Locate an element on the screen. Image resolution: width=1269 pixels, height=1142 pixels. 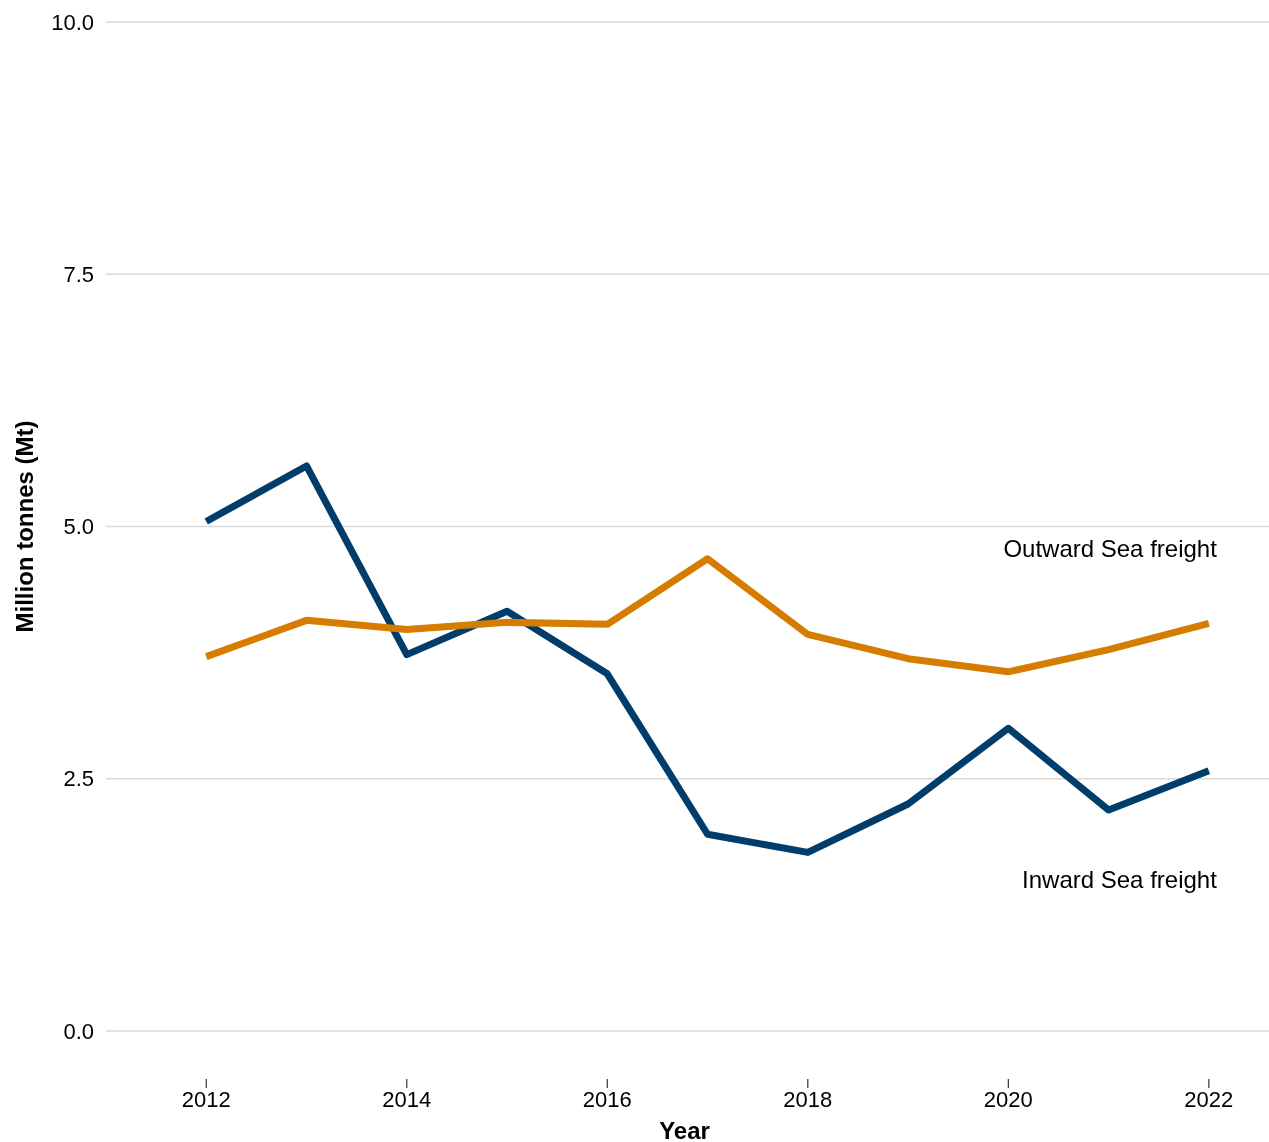
y-axis-title: Million tonnes (Mt) is located at coordinates (24, 526).